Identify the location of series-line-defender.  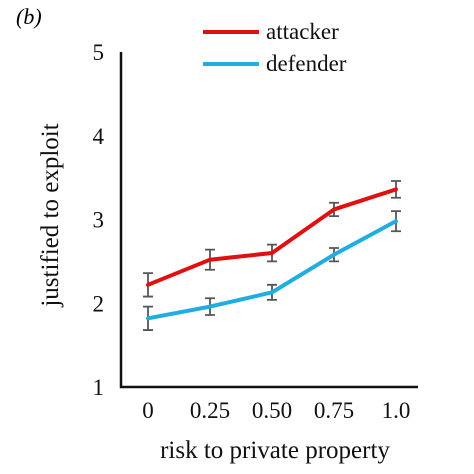
(272, 270).